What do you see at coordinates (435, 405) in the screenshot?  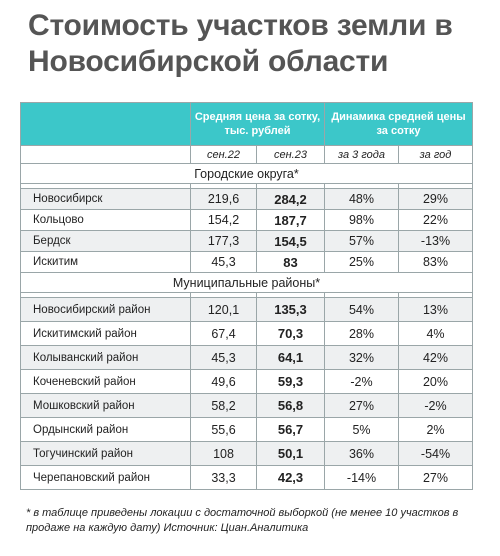 I see `change-1y: -2%` at bounding box center [435, 405].